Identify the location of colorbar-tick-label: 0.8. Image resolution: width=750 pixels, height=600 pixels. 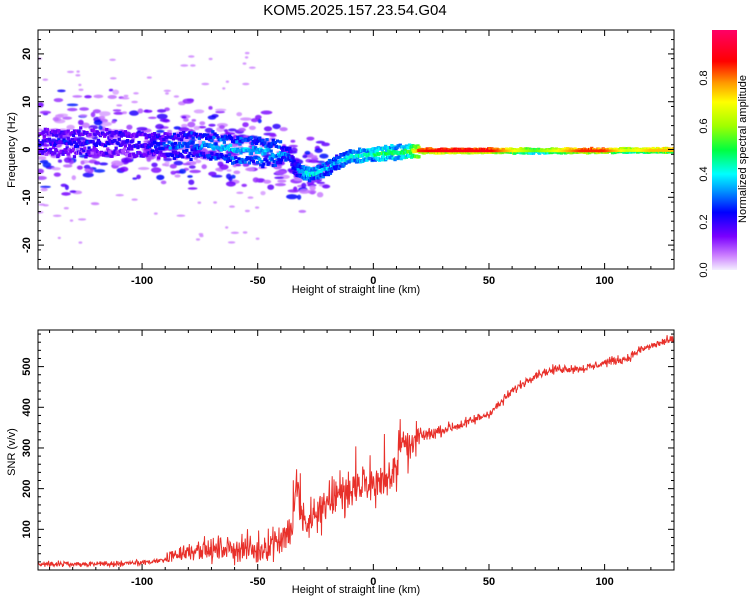
(704, 77).